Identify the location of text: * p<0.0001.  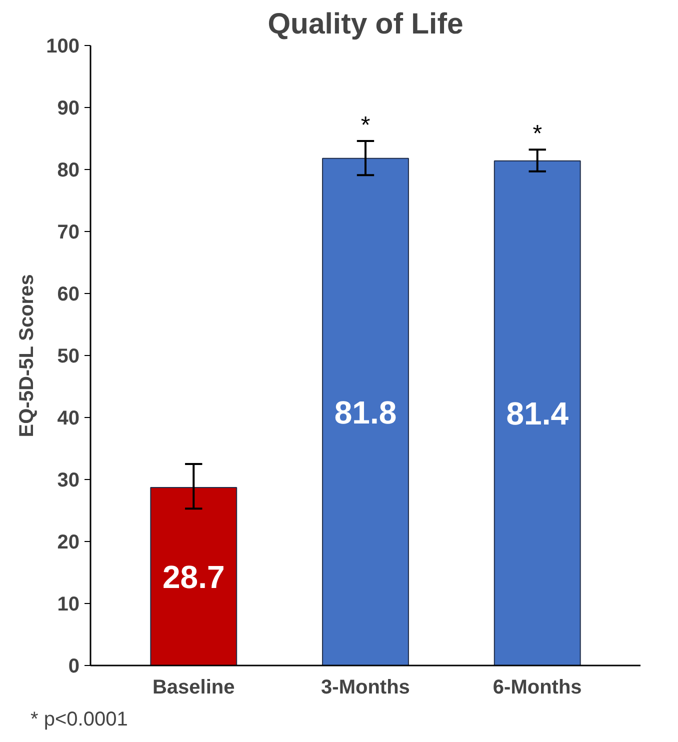
(79, 719).